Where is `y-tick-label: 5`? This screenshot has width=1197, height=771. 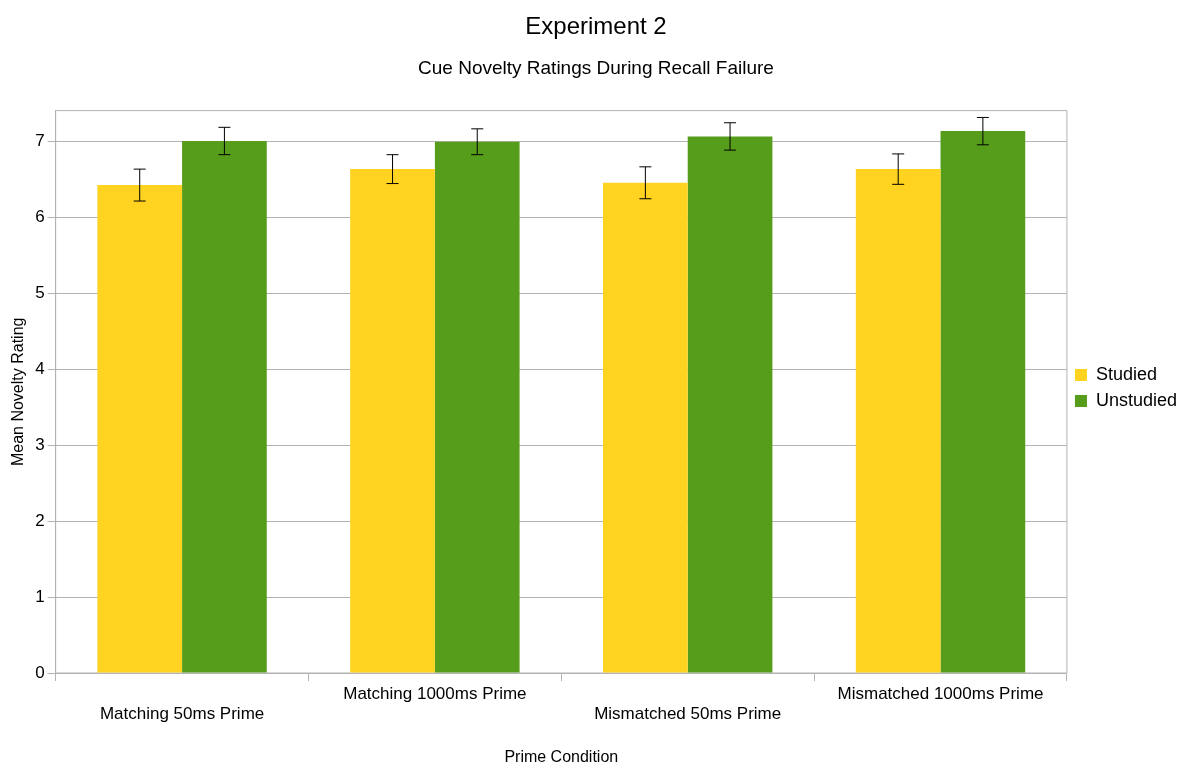 y-tick-label: 5 is located at coordinates (40, 292).